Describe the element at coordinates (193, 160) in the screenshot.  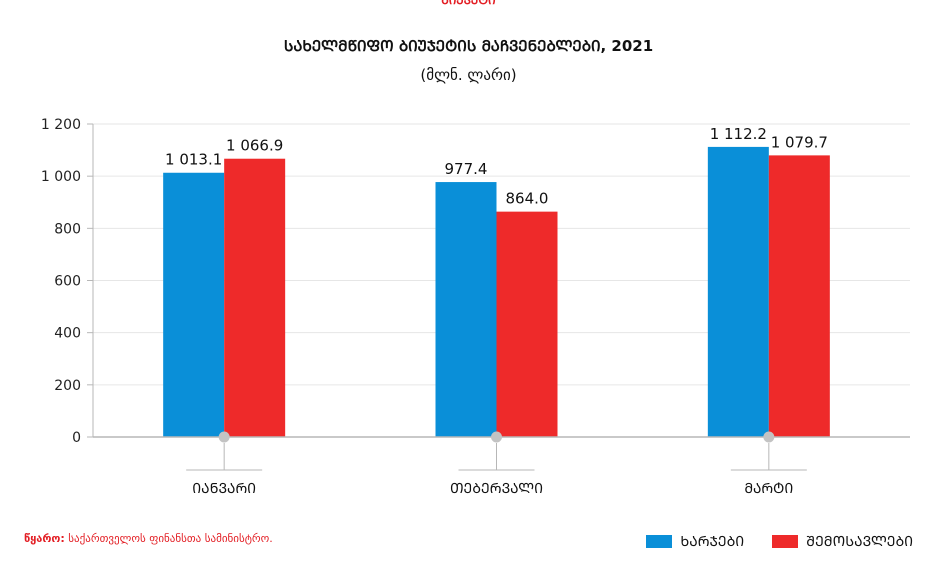
I see `data-label: 1 013.1` at that location.